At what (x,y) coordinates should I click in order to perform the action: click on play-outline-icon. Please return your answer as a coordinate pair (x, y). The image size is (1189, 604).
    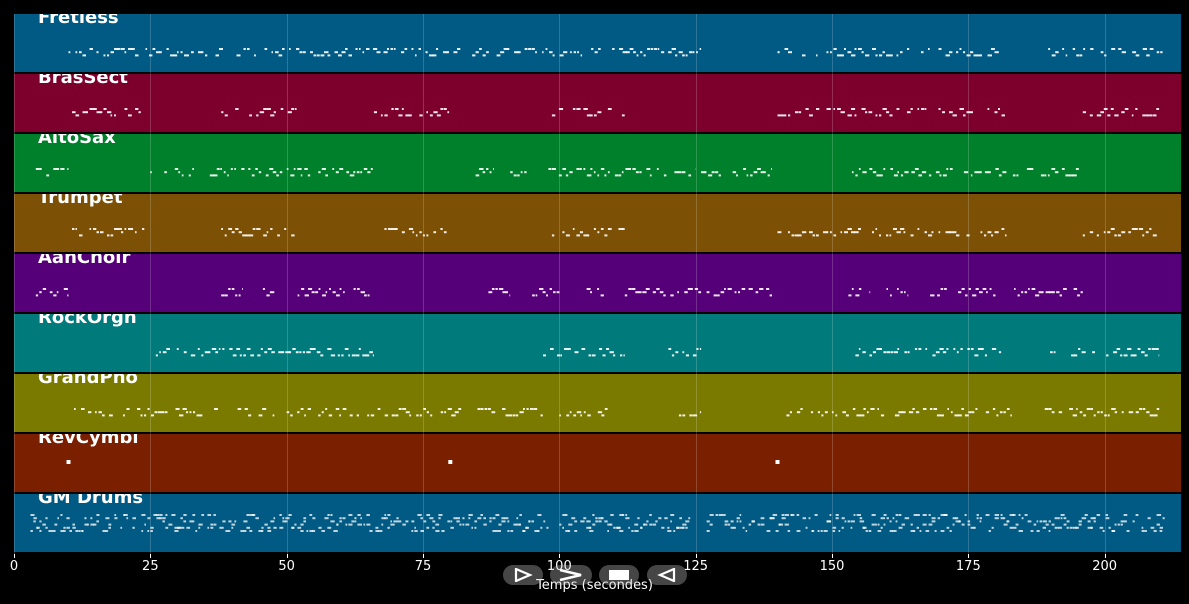
    Looking at the image, I should click on (523, 575).